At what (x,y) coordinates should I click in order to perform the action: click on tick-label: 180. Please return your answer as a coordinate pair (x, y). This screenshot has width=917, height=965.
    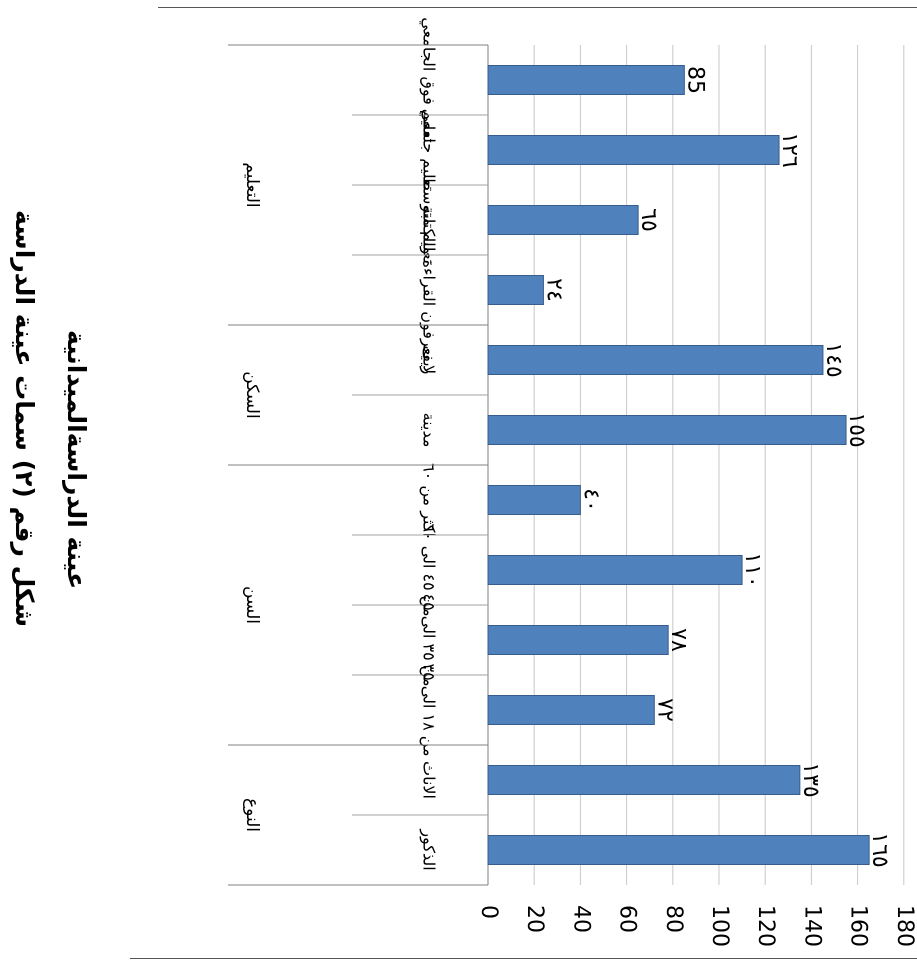
    Looking at the image, I should click on (904, 926).